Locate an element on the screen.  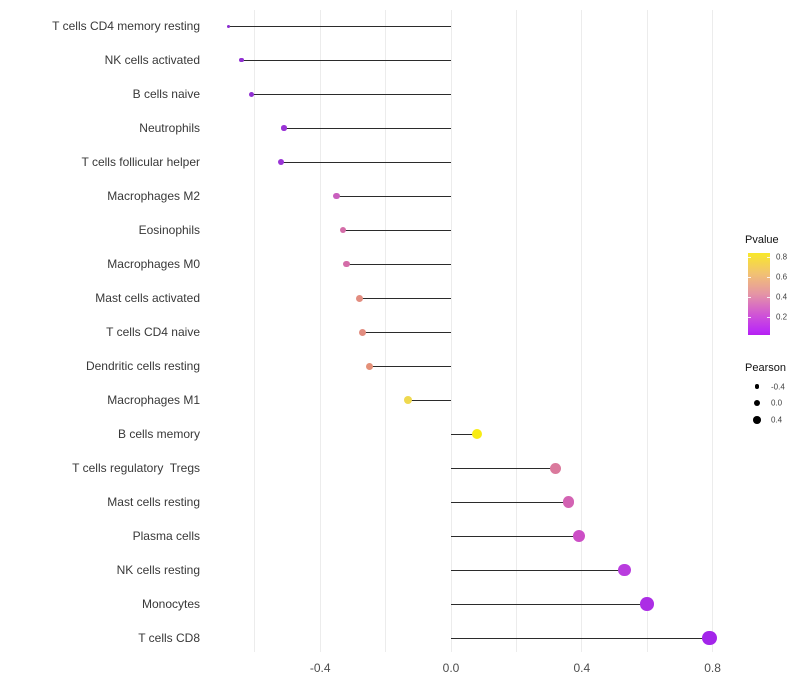
gridline-x--0.4 is located at coordinates (320, 331).